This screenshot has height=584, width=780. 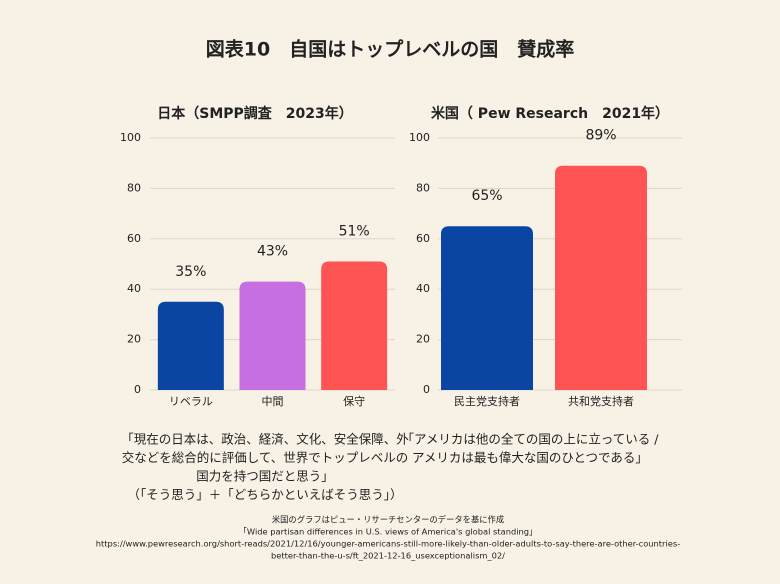 What do you see at coordinates (354, 401) in the screenshot?
I see `x-tick-label: 保守` at bounding box center [354, 401].